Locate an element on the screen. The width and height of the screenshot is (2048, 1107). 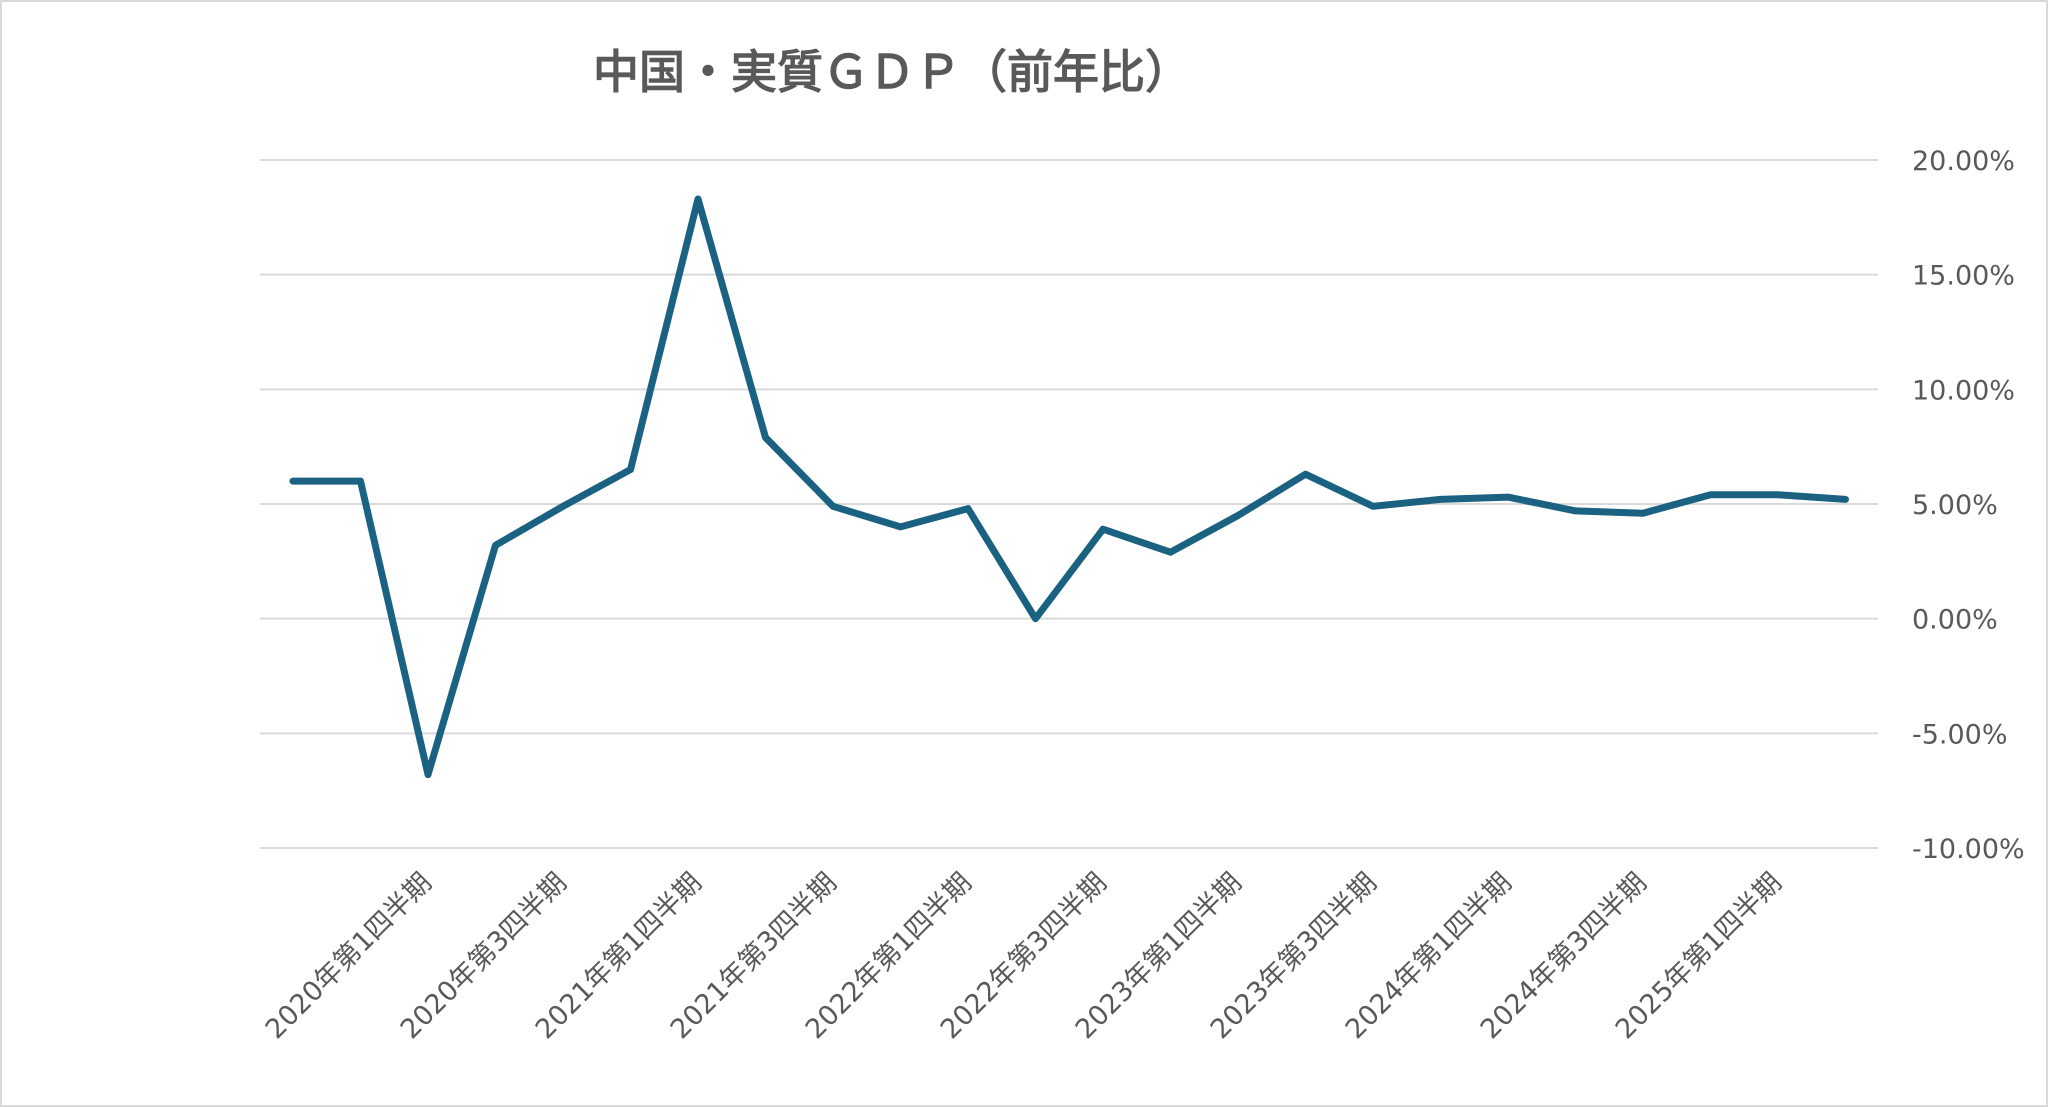
y-tick-label: -10.00% is located at coordinates (1968, 849).